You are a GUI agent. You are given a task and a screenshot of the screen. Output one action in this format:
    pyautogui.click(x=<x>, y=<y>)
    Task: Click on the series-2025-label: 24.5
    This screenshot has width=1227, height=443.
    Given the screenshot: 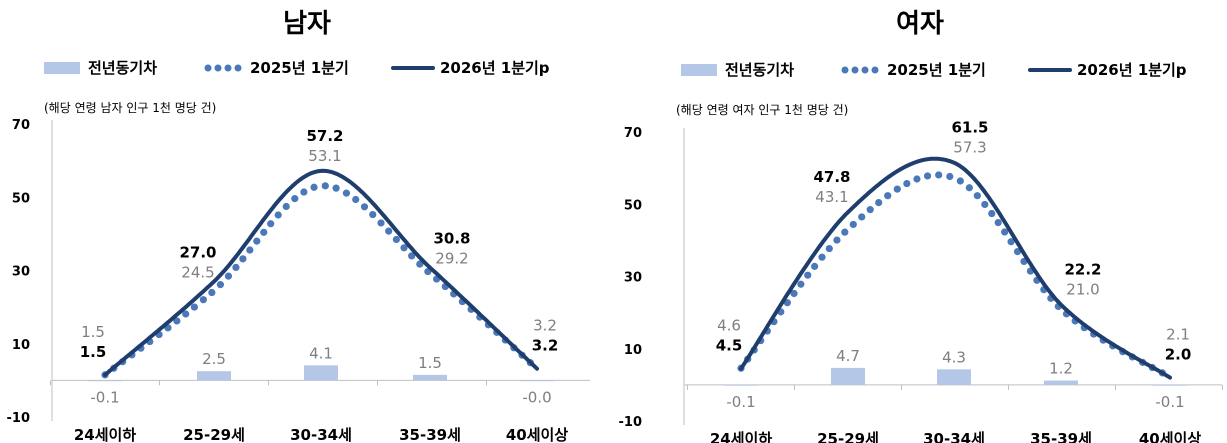 What is the action you would take?
    pyautogui.click(x=197, y=272)
    